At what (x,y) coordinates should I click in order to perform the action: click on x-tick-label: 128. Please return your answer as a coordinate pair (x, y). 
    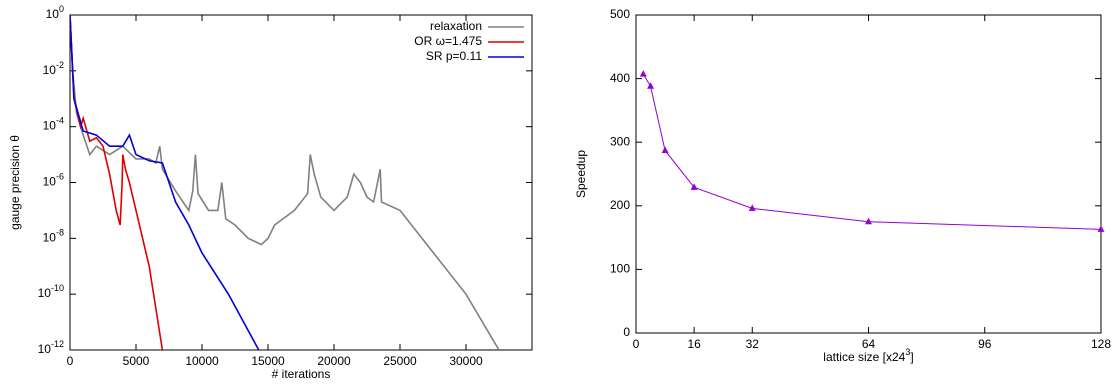
    Looking at the image, I should click on (1101, 344).